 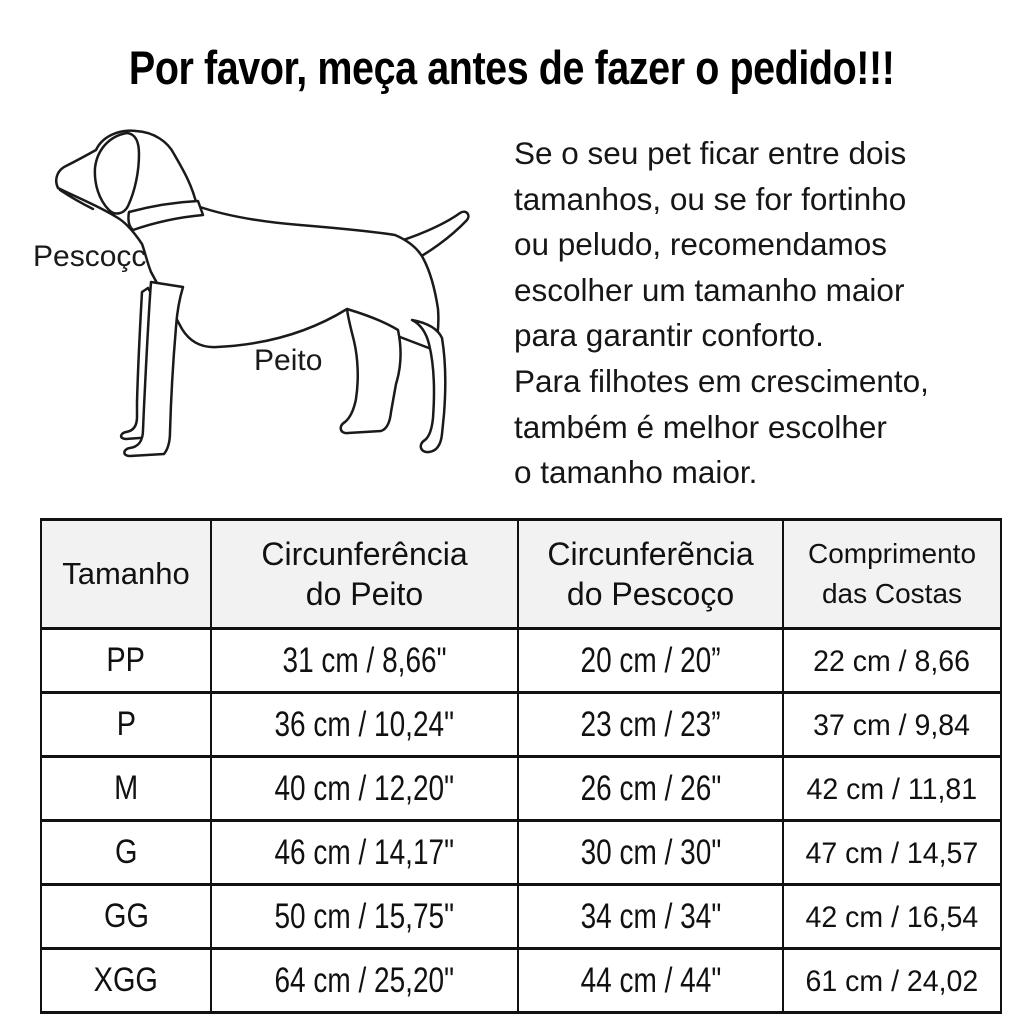 I want to click on header-circunferencia-peito: Circunferência do Peito, so click(x=364, y=574).